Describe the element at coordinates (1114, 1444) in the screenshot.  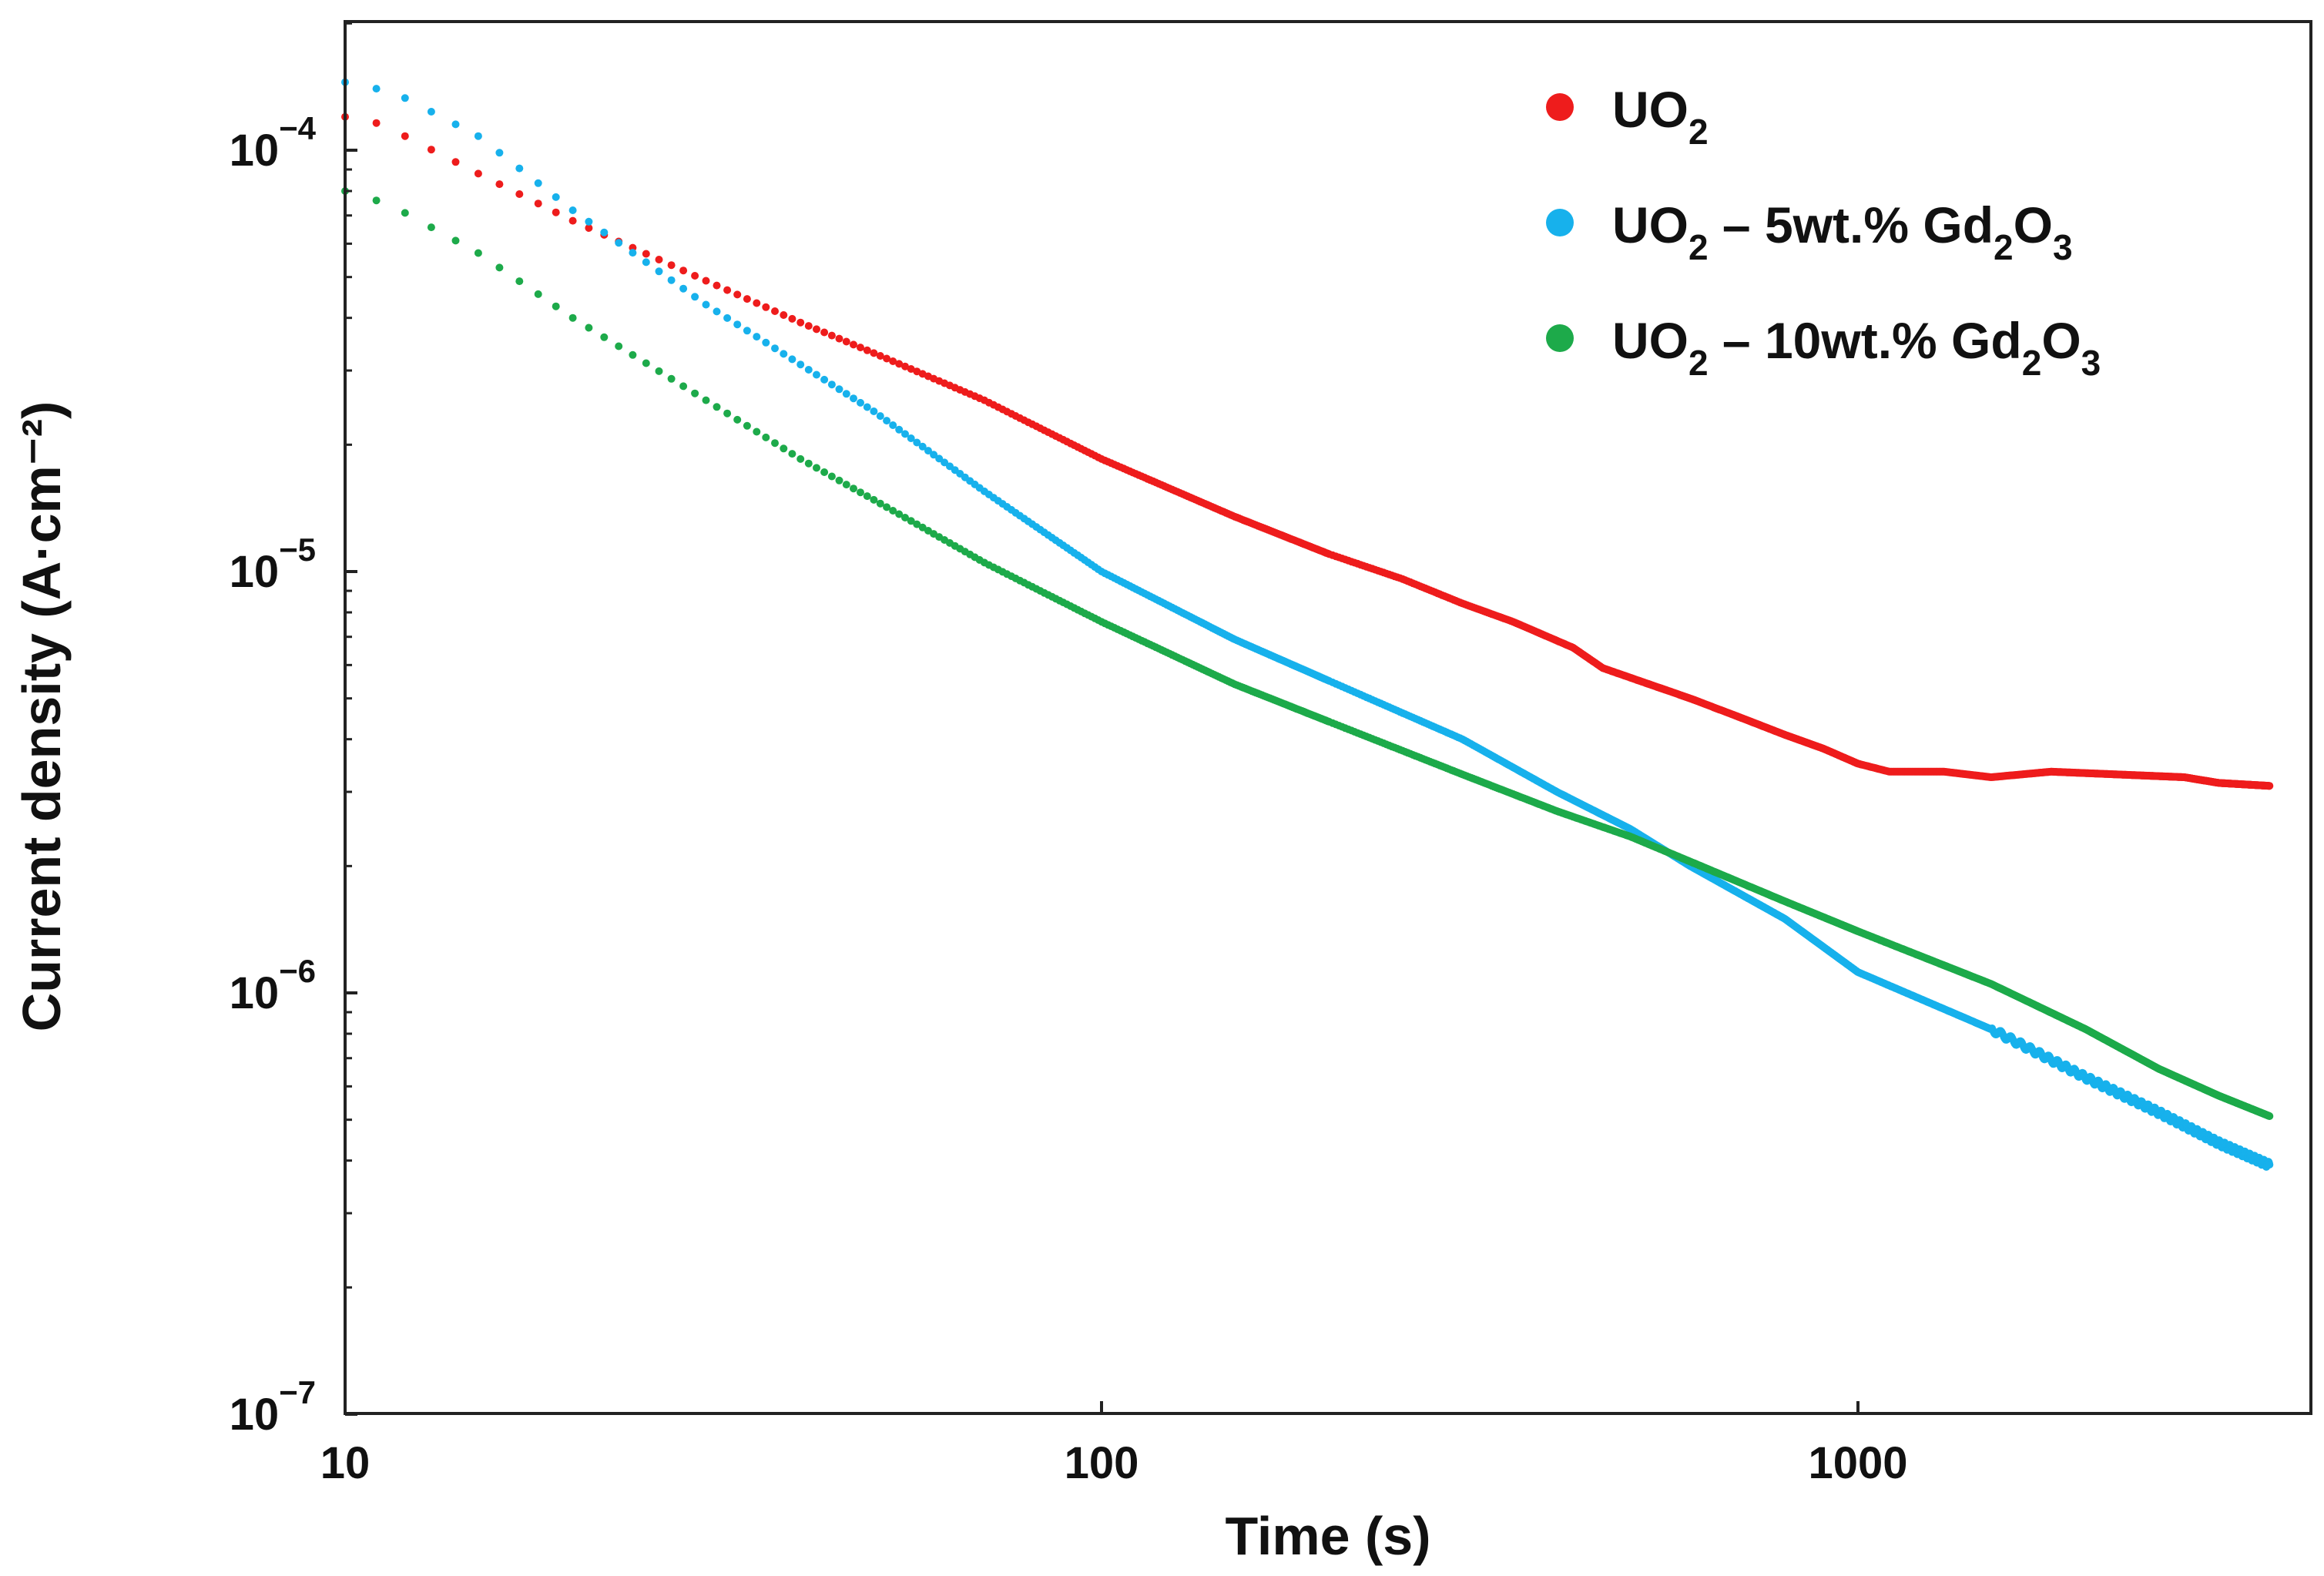
I see `x-axis-ticks: 10 100 1000` at that location.